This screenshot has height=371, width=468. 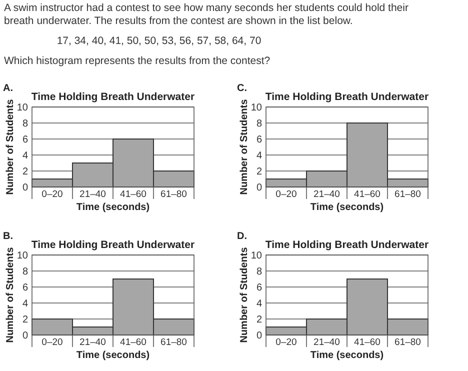 I want to click on text: A swim instructor had a contest to see how many seconds her students could hold their breath underwater. The results from the contest are shown in the list below., so click(x=207, y=15).